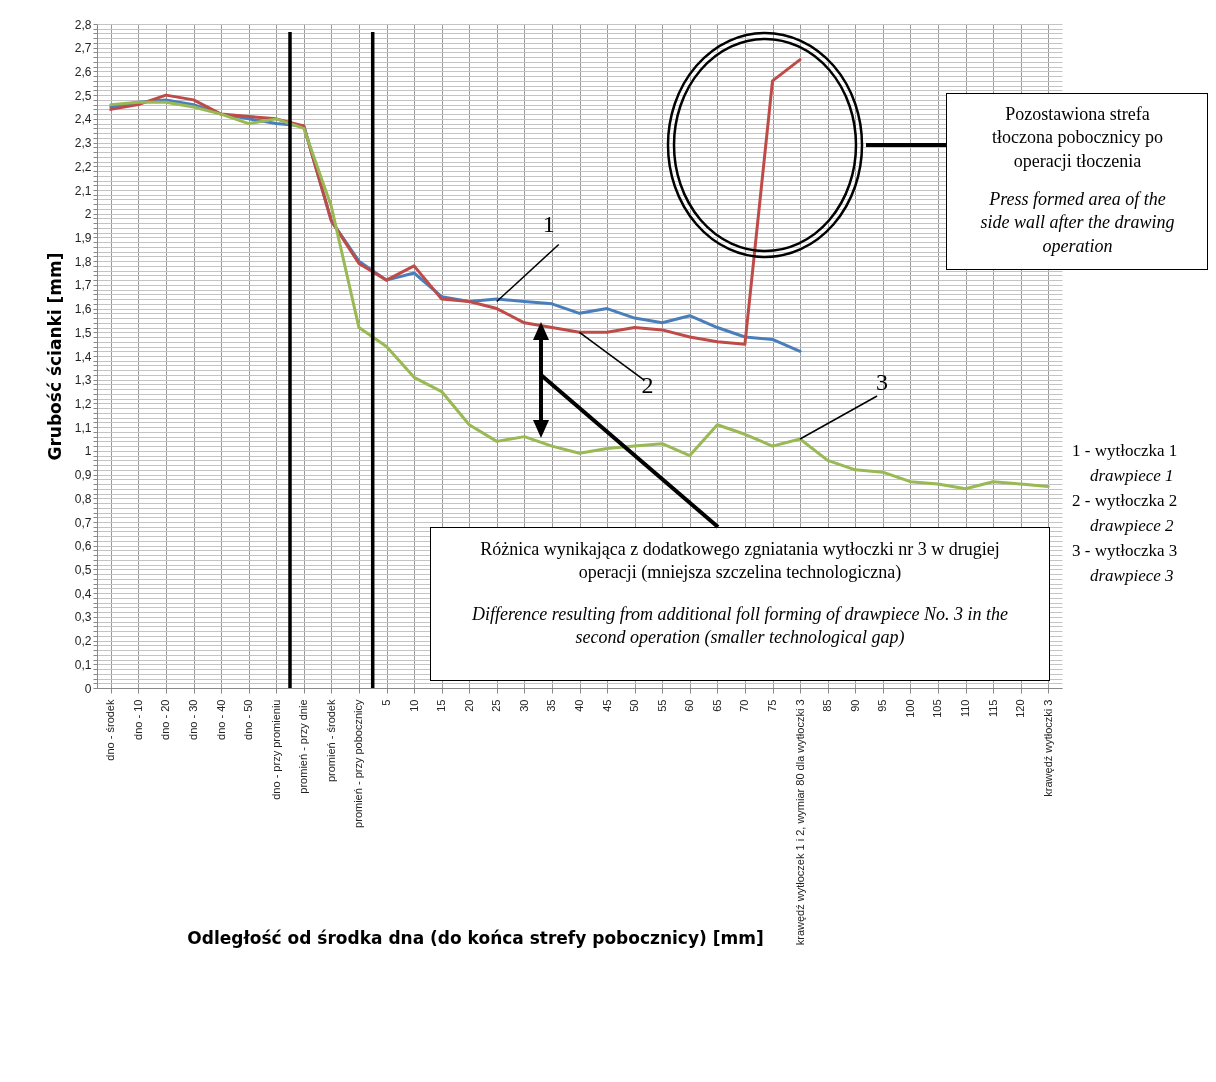 The height and width of the screenshot is (1082, 1216). I want to click on x-tick-label: 110, so click(965, 708).